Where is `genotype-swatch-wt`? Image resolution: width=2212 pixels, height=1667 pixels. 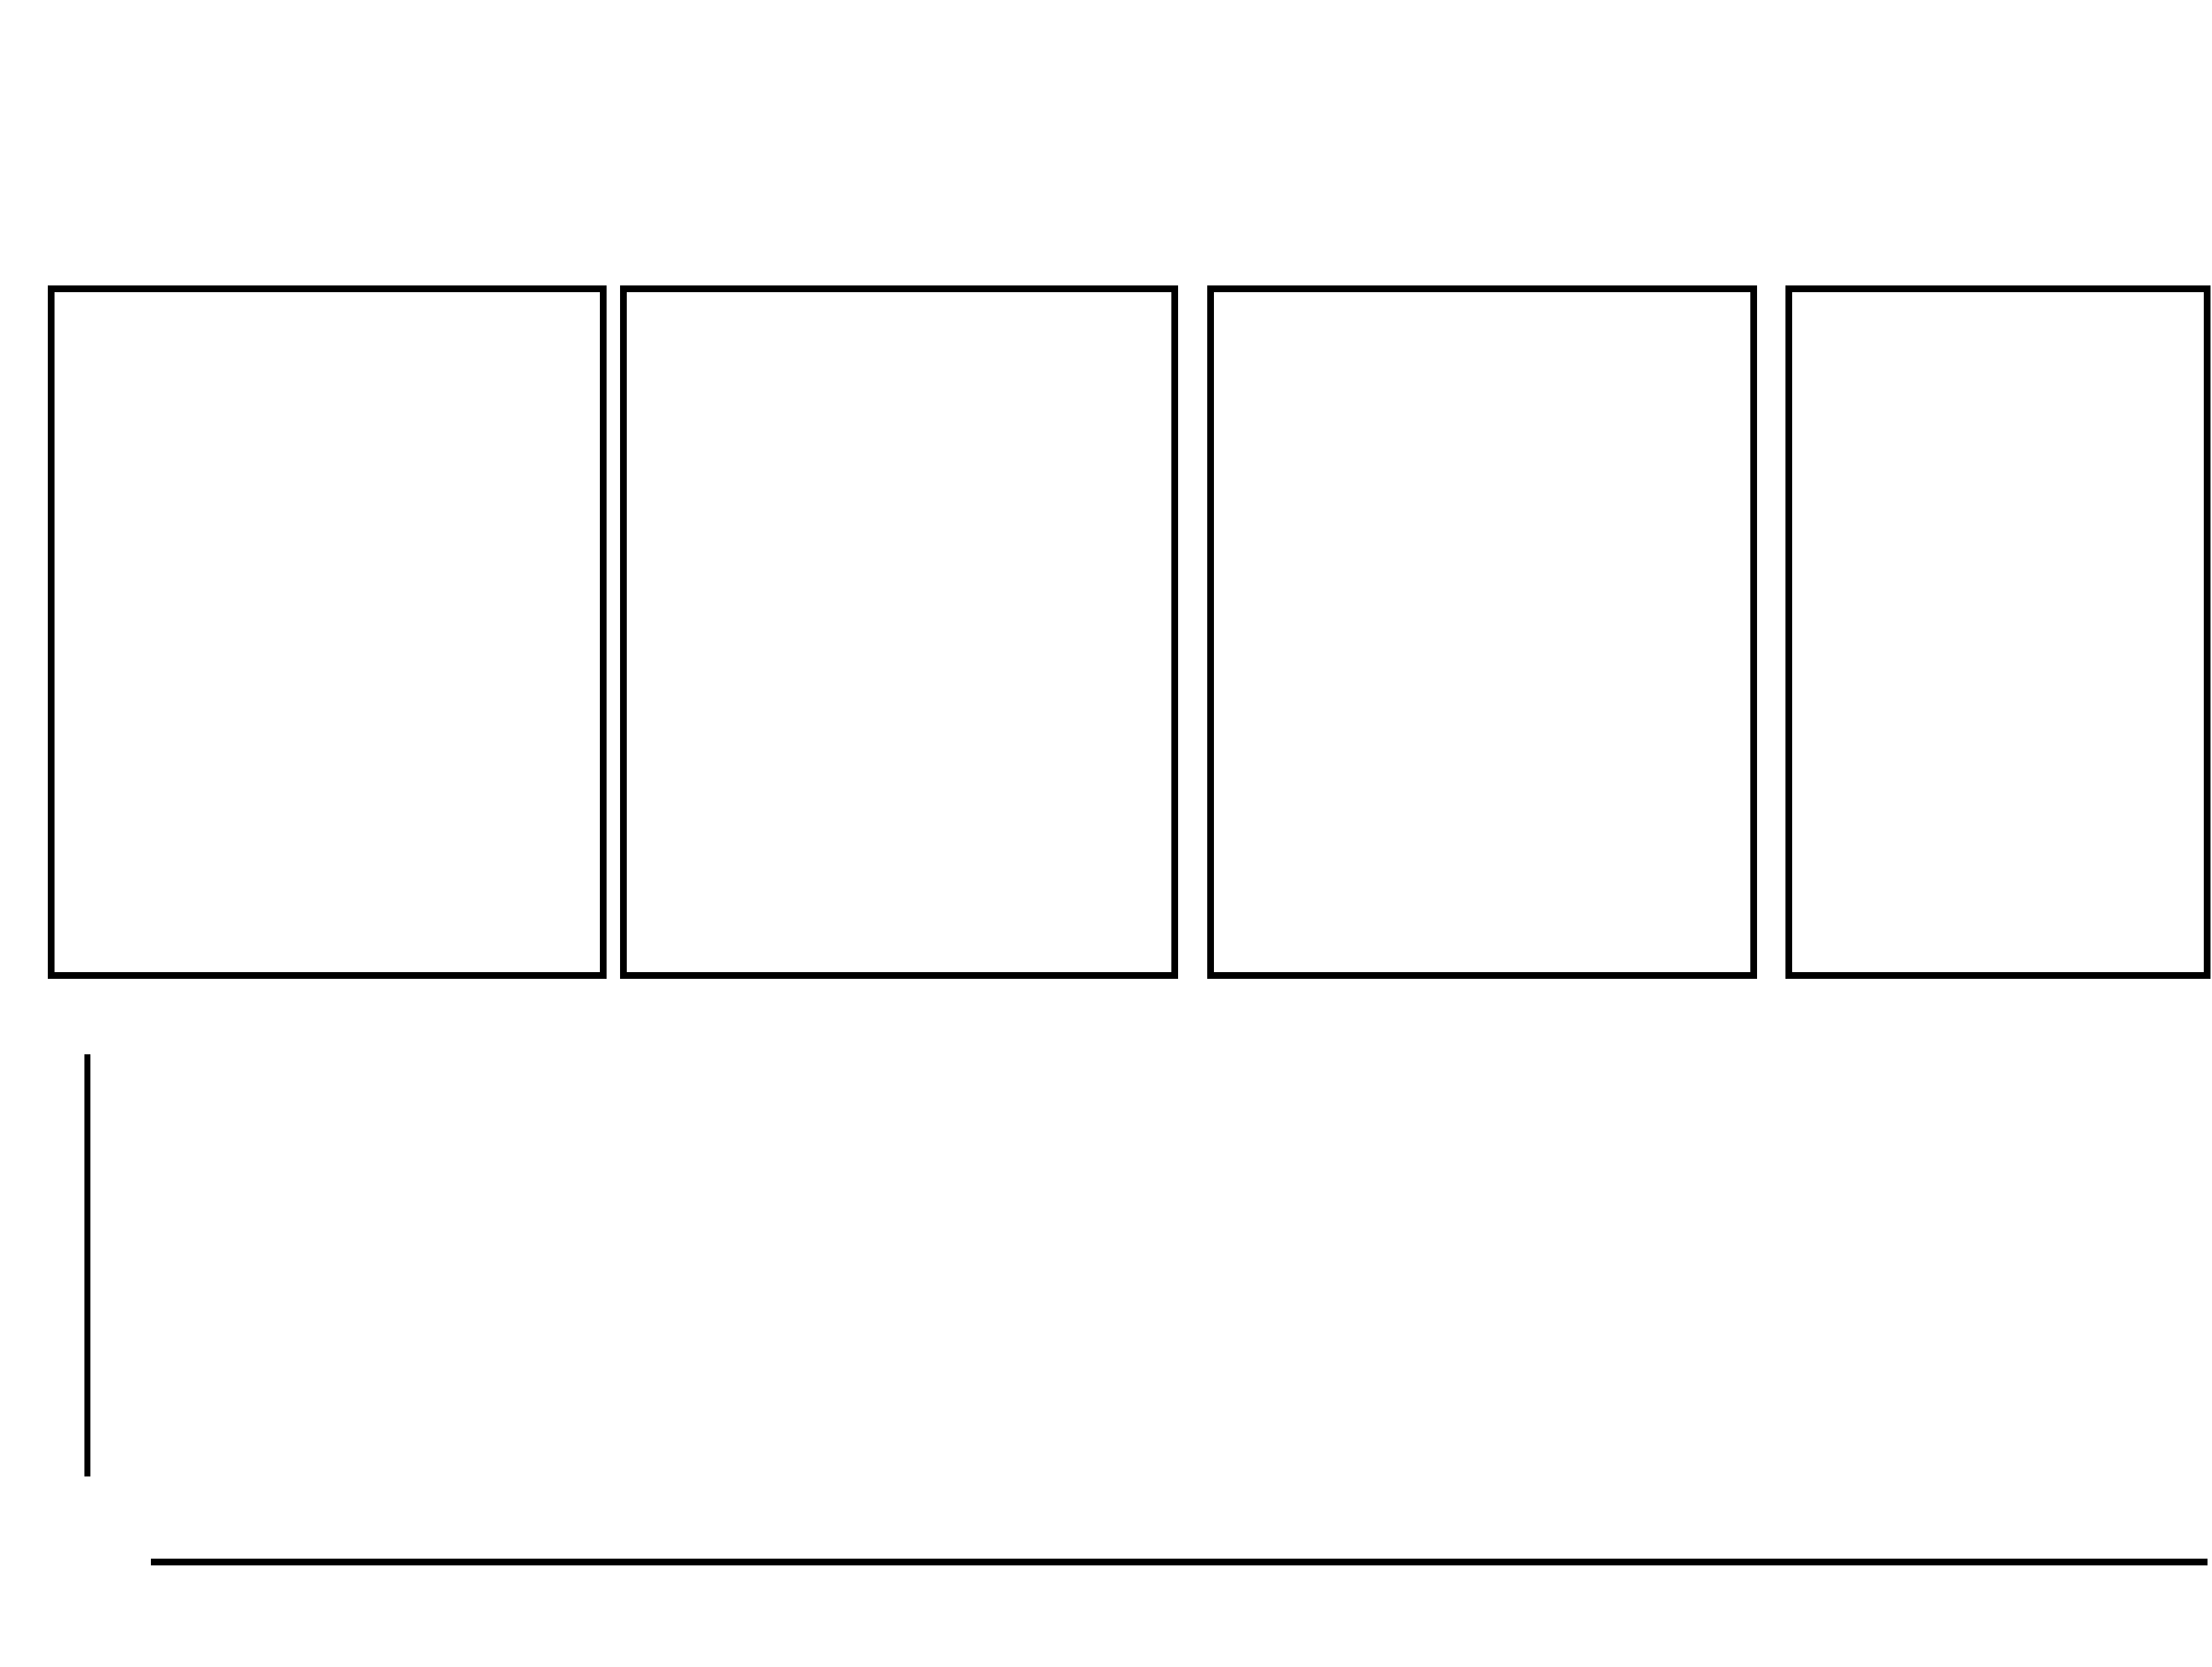
genotype-swatch-wt is located at coordinates (1293, 211).